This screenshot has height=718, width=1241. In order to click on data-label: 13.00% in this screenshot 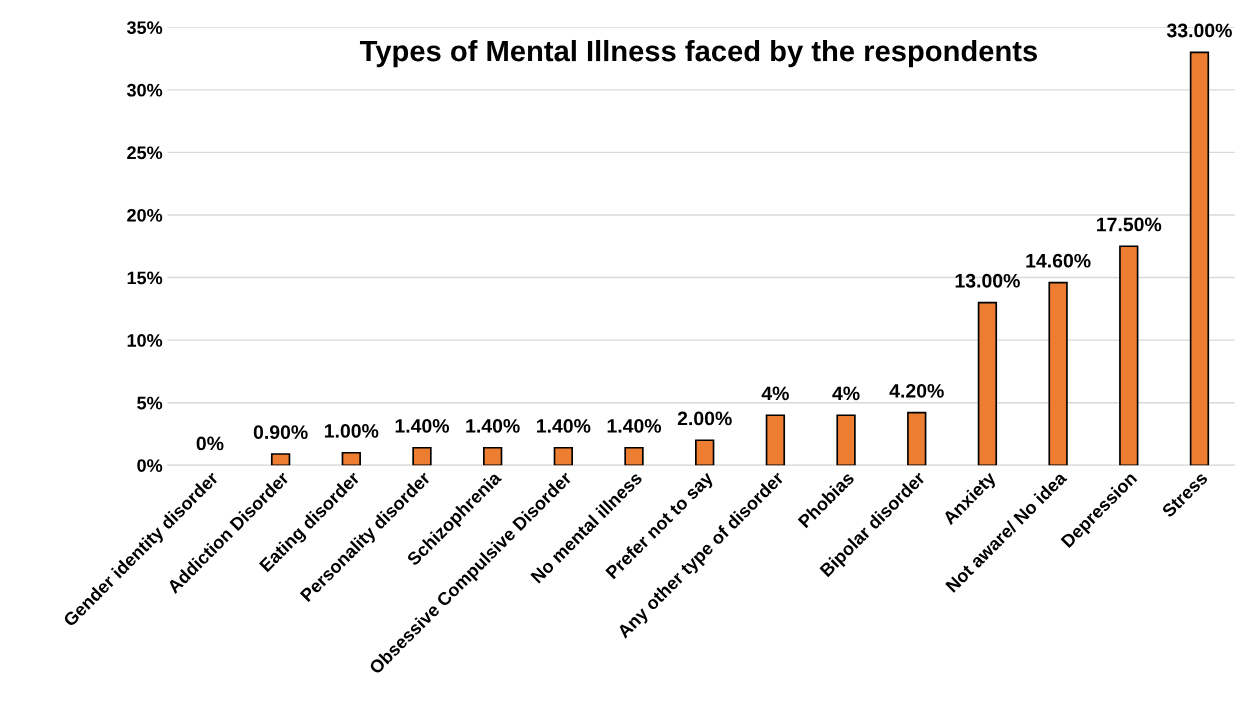, I will do `click(987, 280)`.